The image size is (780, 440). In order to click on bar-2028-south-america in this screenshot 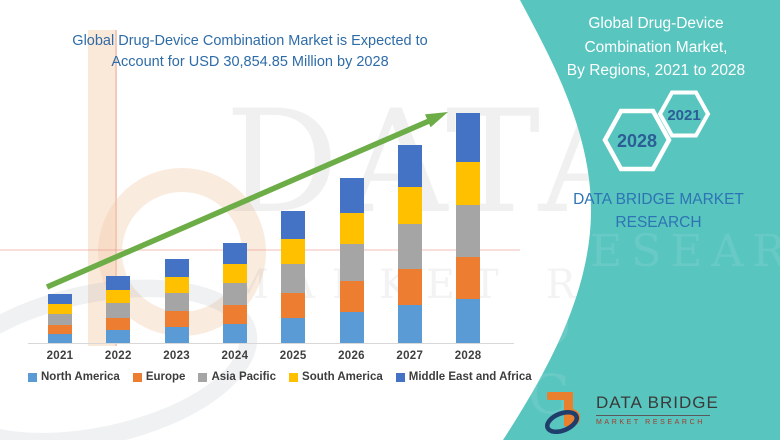, I will do `click(468, 183)`.